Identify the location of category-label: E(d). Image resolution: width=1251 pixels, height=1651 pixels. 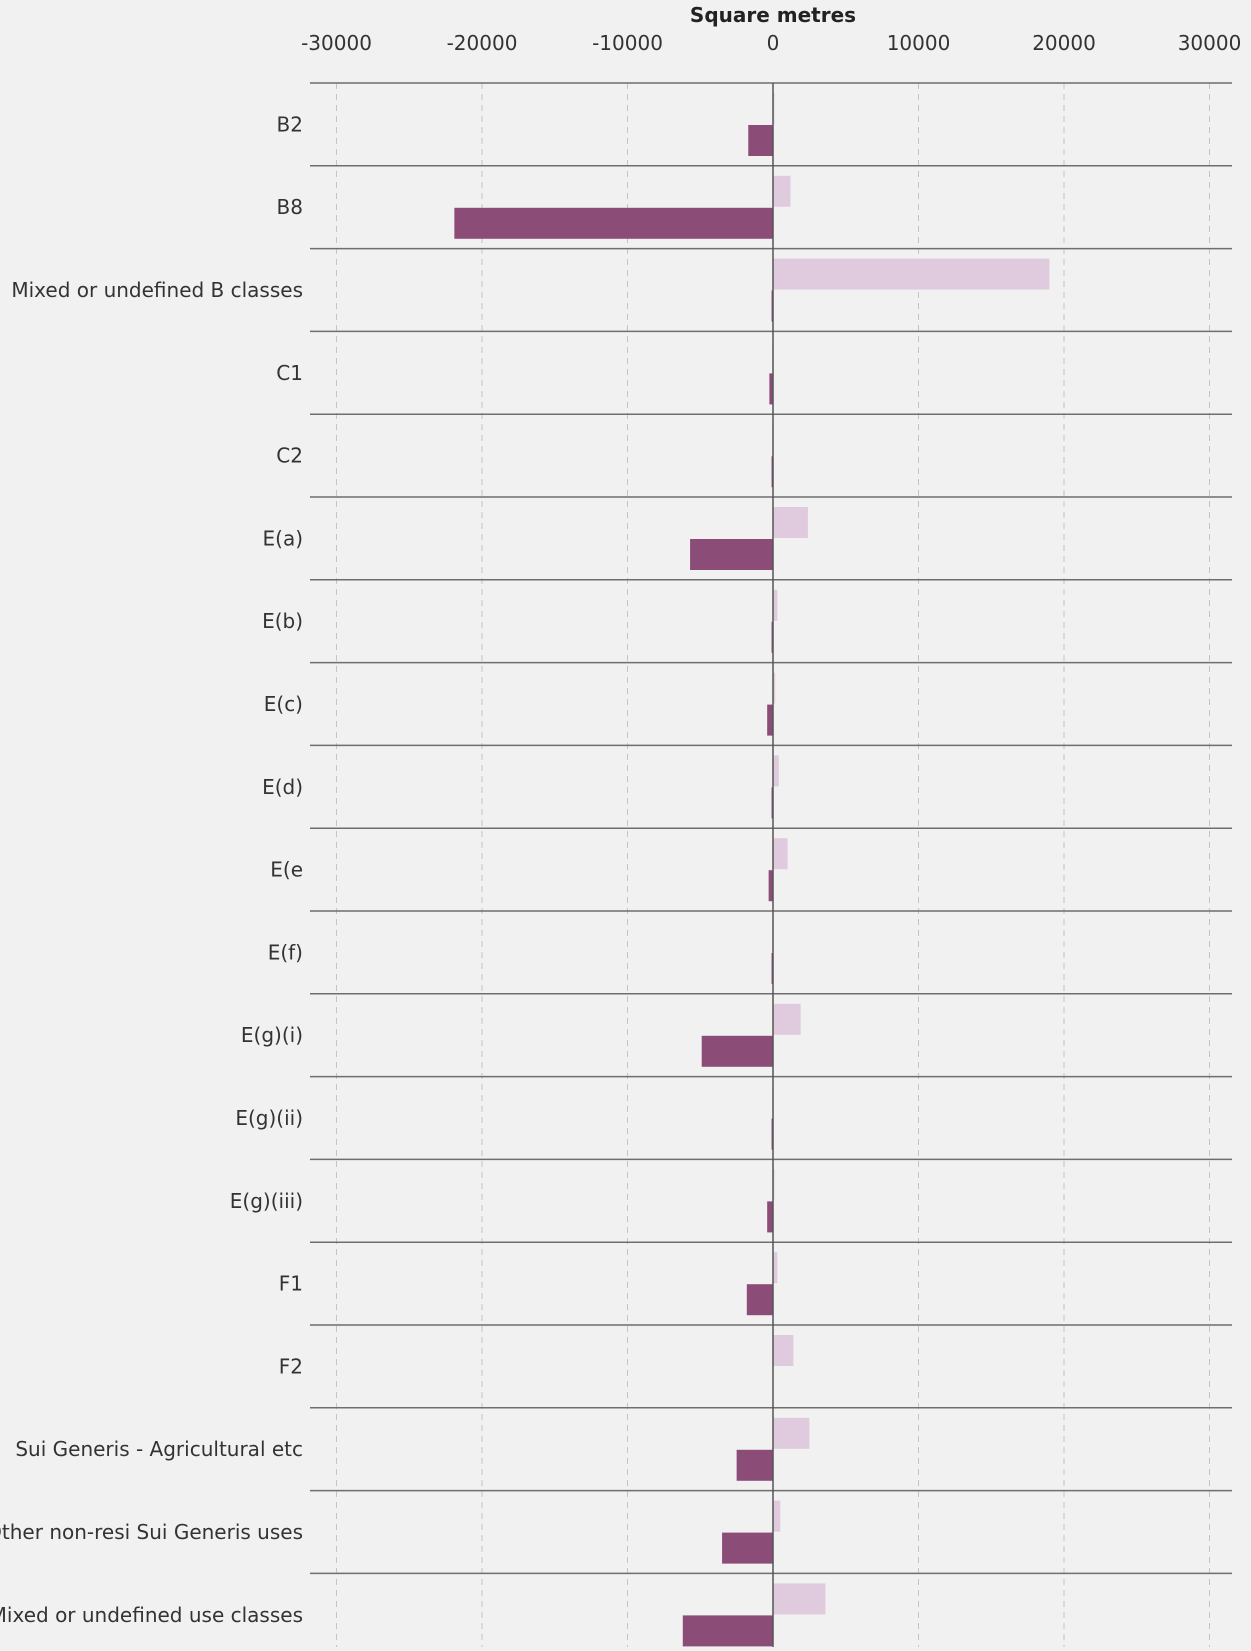
(282, 787).